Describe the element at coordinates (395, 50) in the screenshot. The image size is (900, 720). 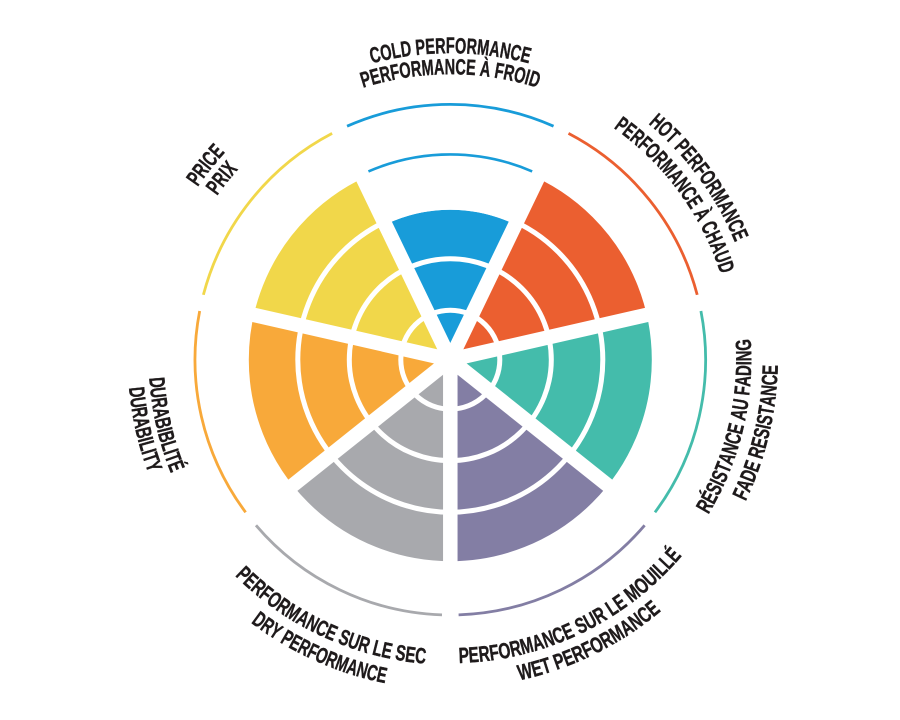
I see `svg-text: L` at that location.